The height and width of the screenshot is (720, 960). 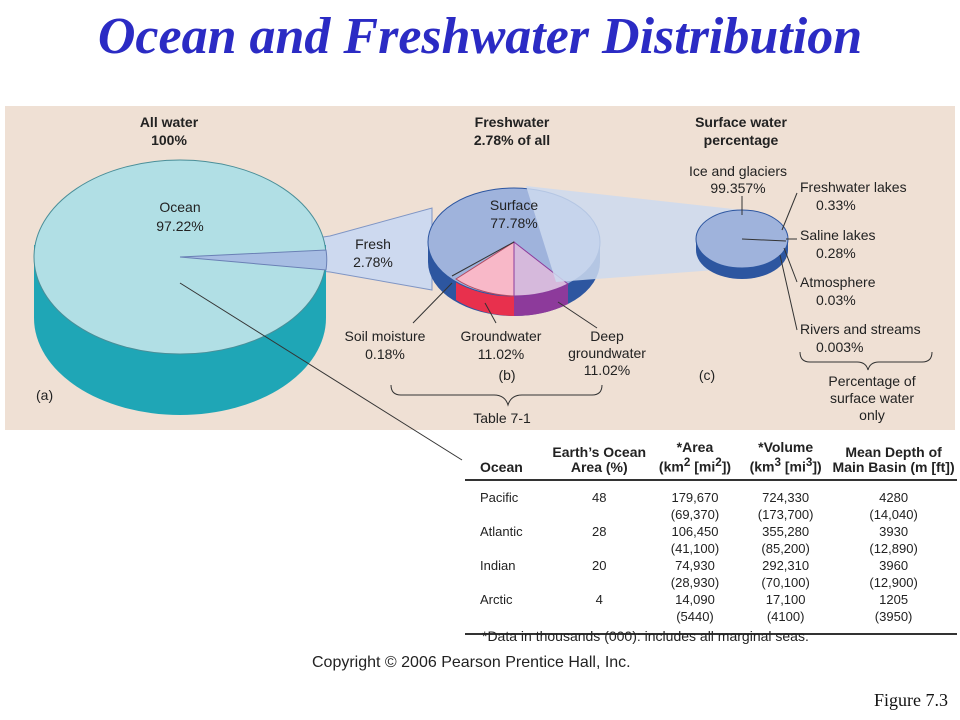 What do you see at coordinates (513, 223) in the screenshot?
I see `surface-pct: 77.78%` at bounding box center [513, 223].